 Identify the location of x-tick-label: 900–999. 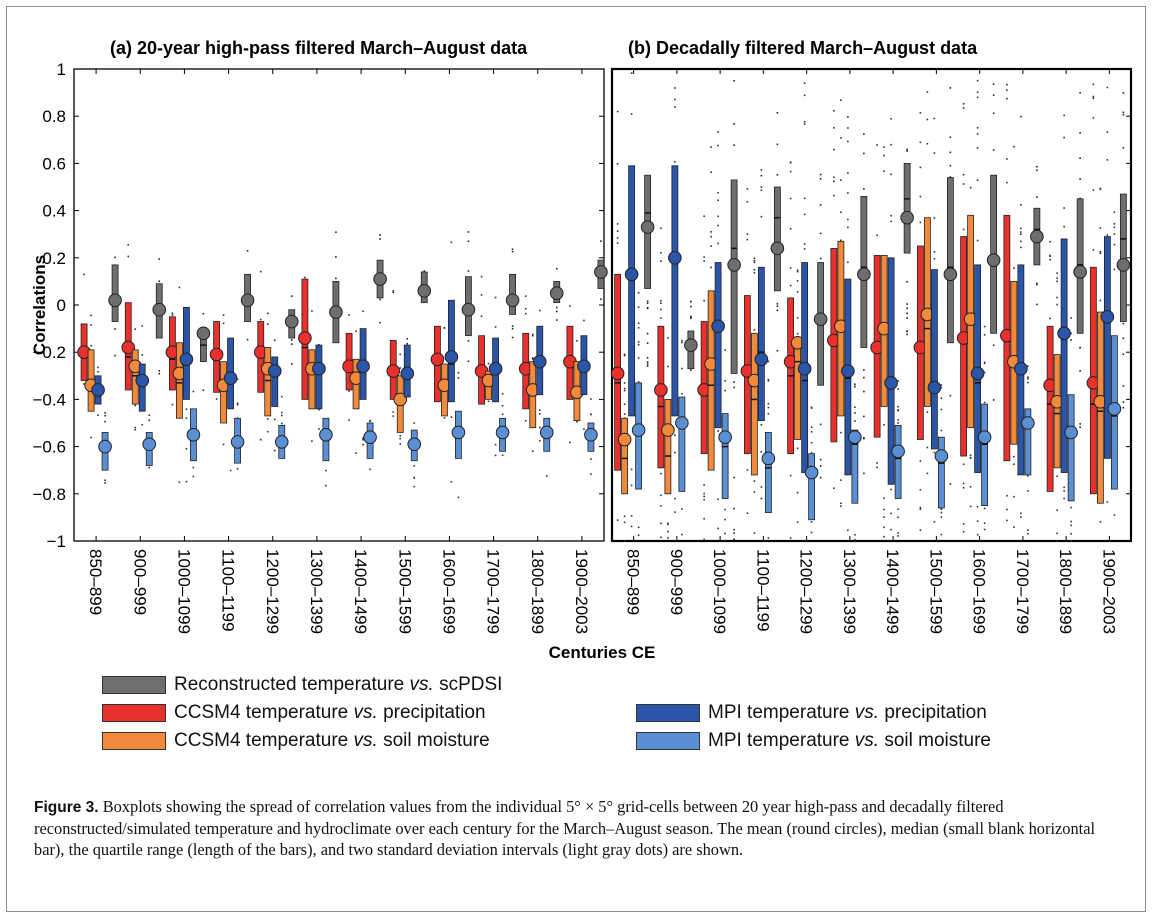
(139, 582).